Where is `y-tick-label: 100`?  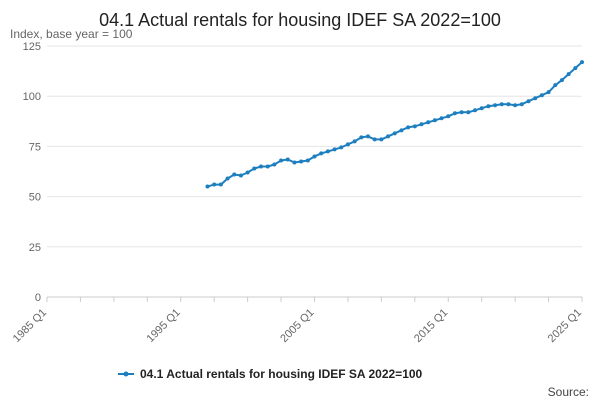
y-tick-label: 100 is located at coordinates (32, 97).